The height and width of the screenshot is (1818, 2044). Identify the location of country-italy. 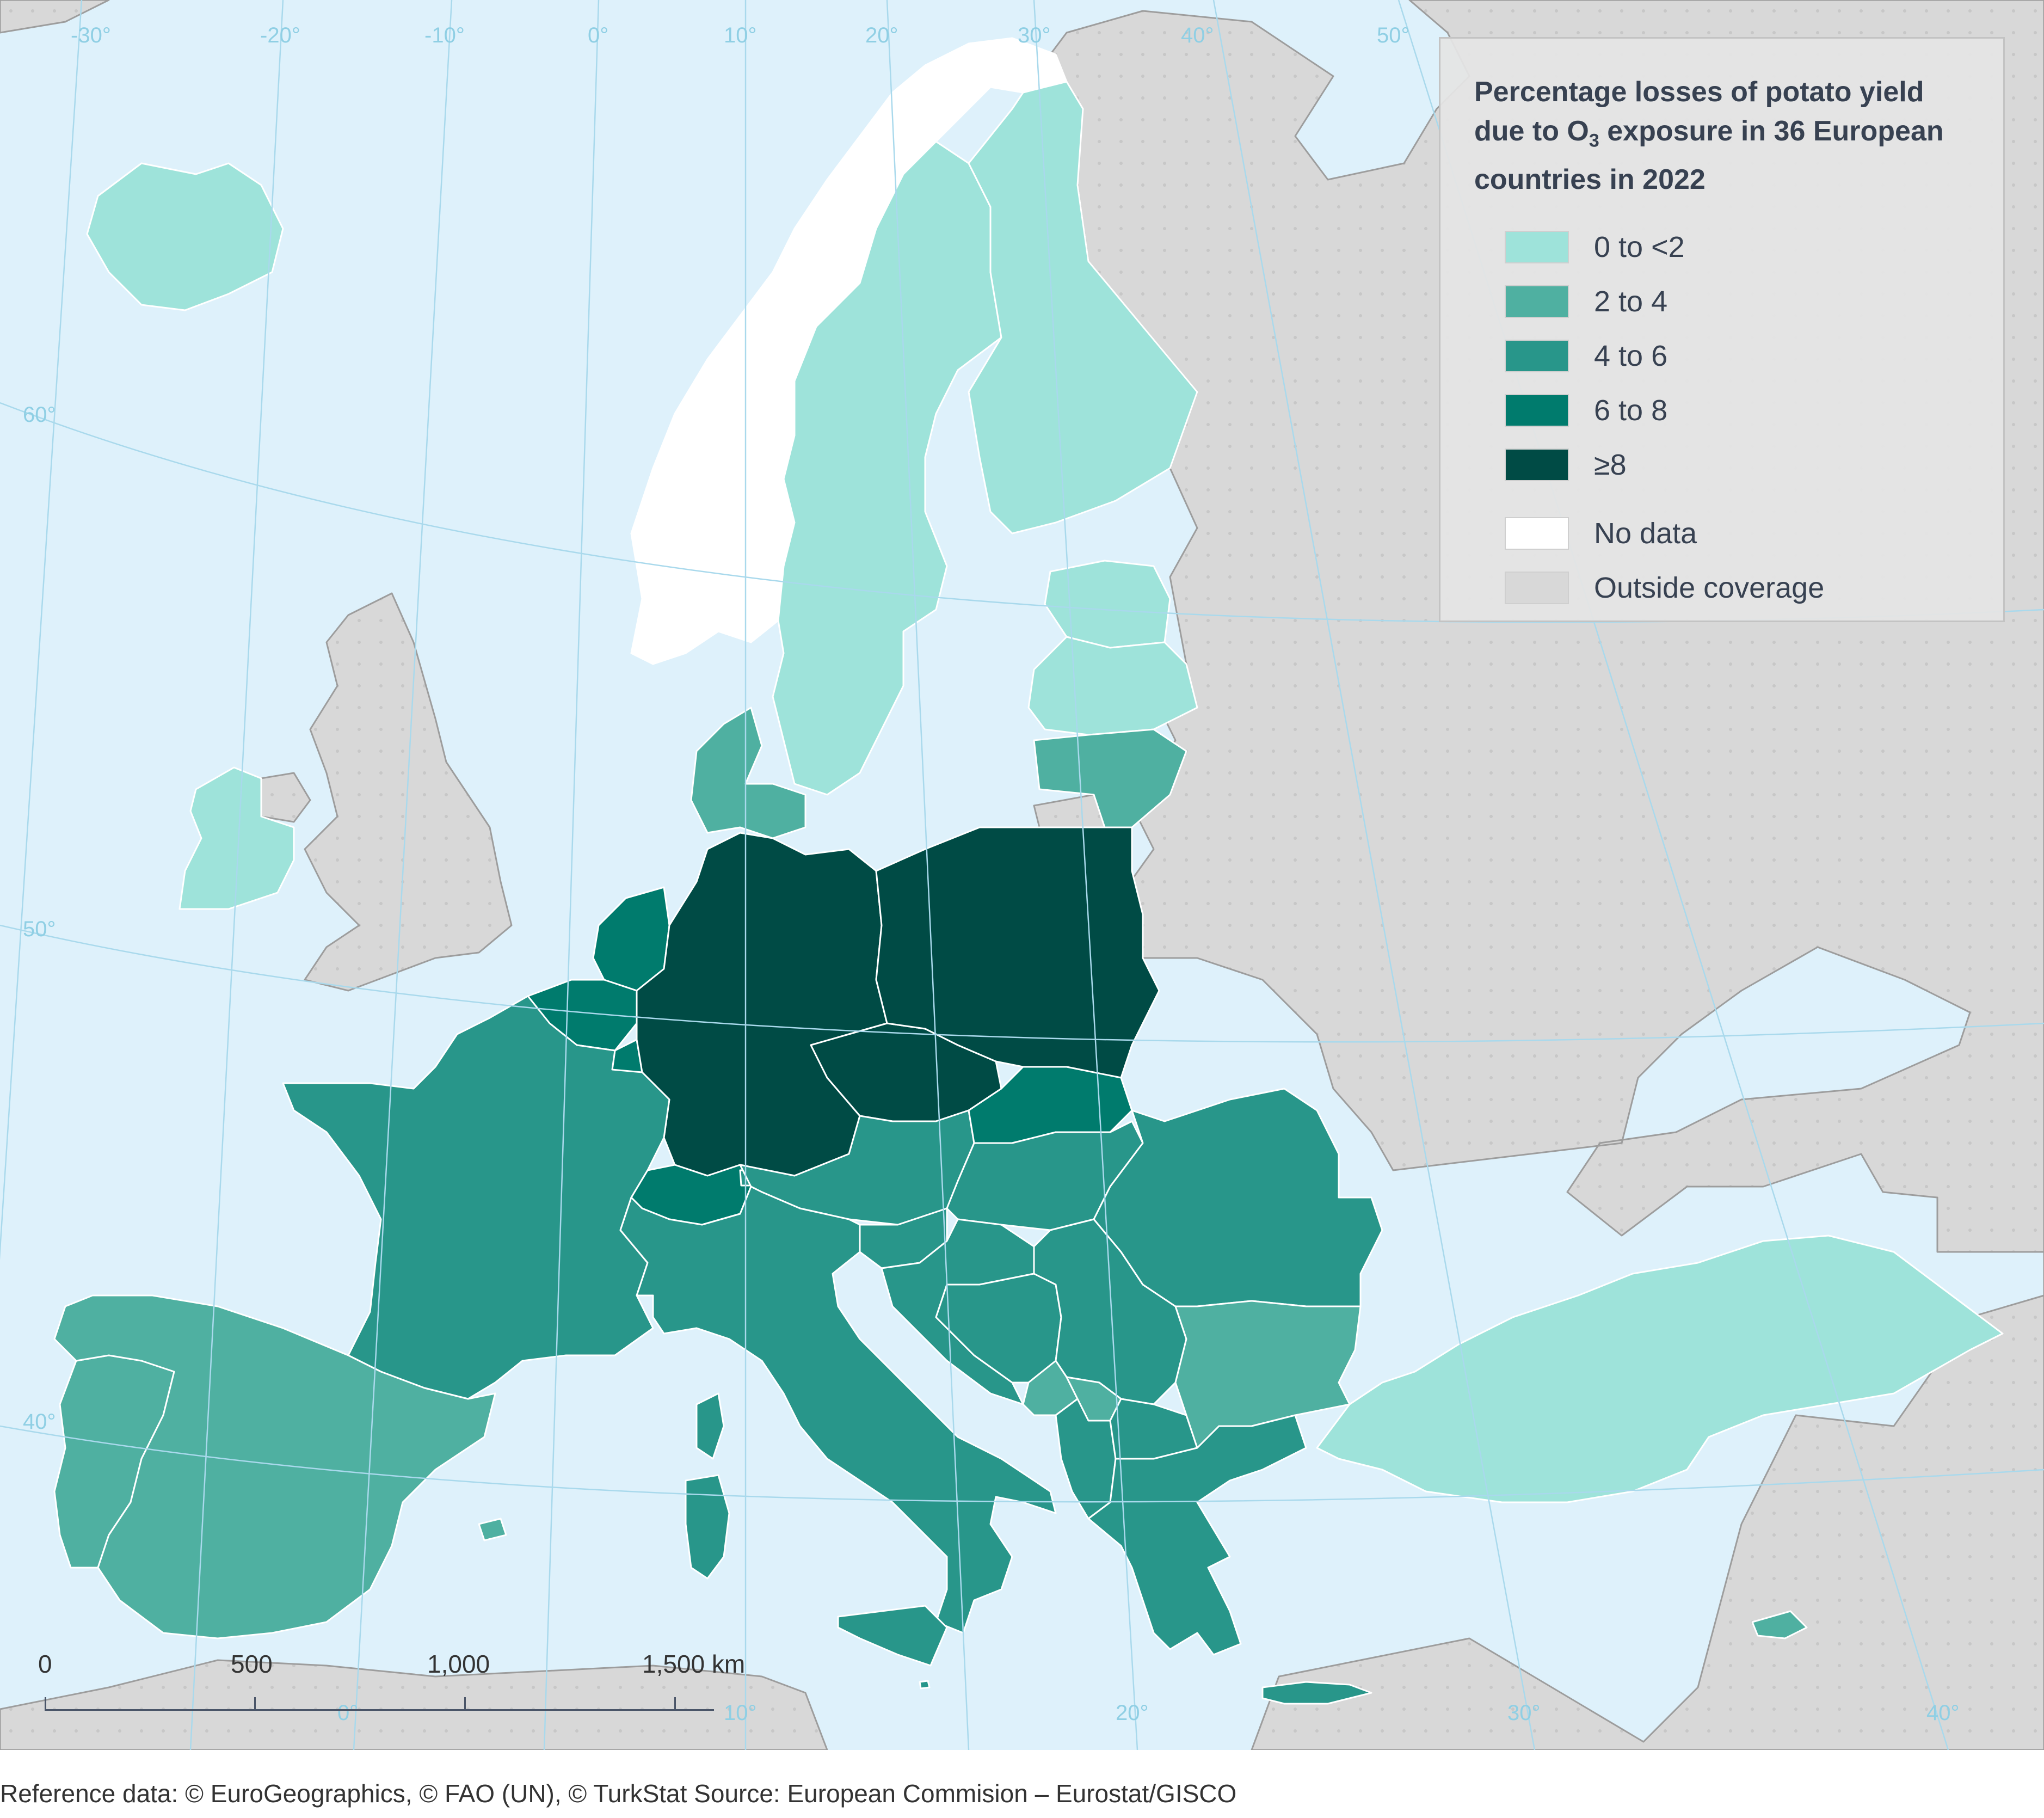
(838, 1410).